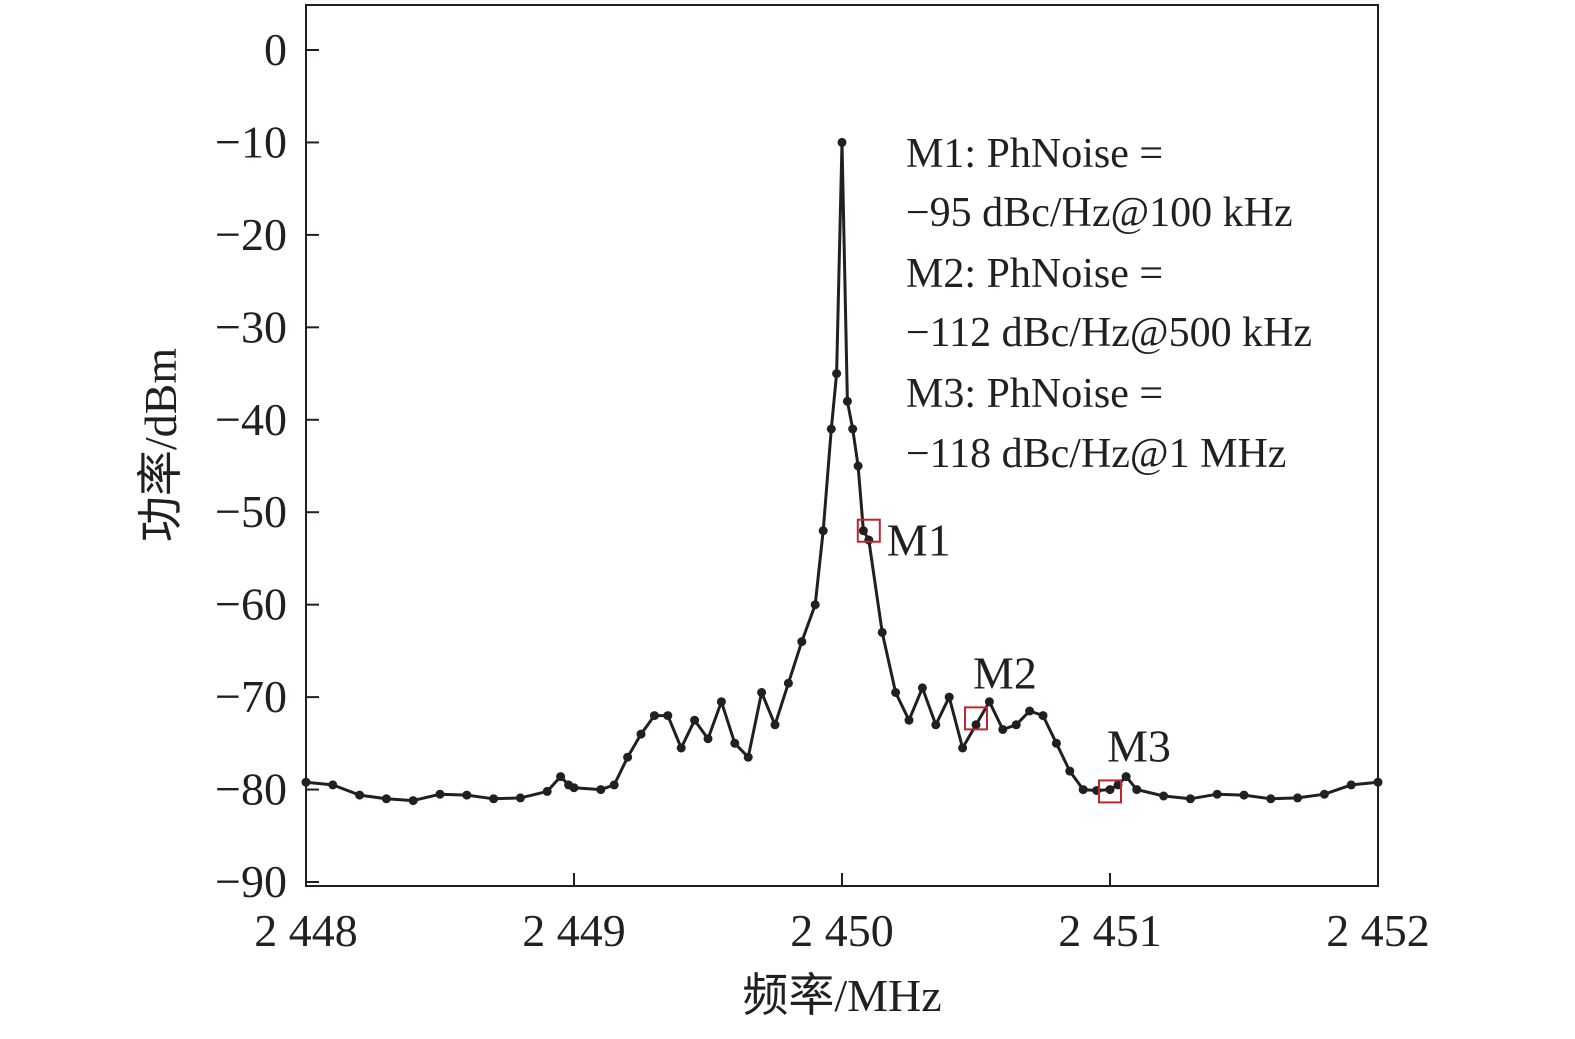 The width and height of the screenshot is (1575, 1039). What do you see at coordinates (1034, 394) in the screenshot?
I see `annotation-line-5: M3: PhNoise =` at bounding box center [1034, 394].